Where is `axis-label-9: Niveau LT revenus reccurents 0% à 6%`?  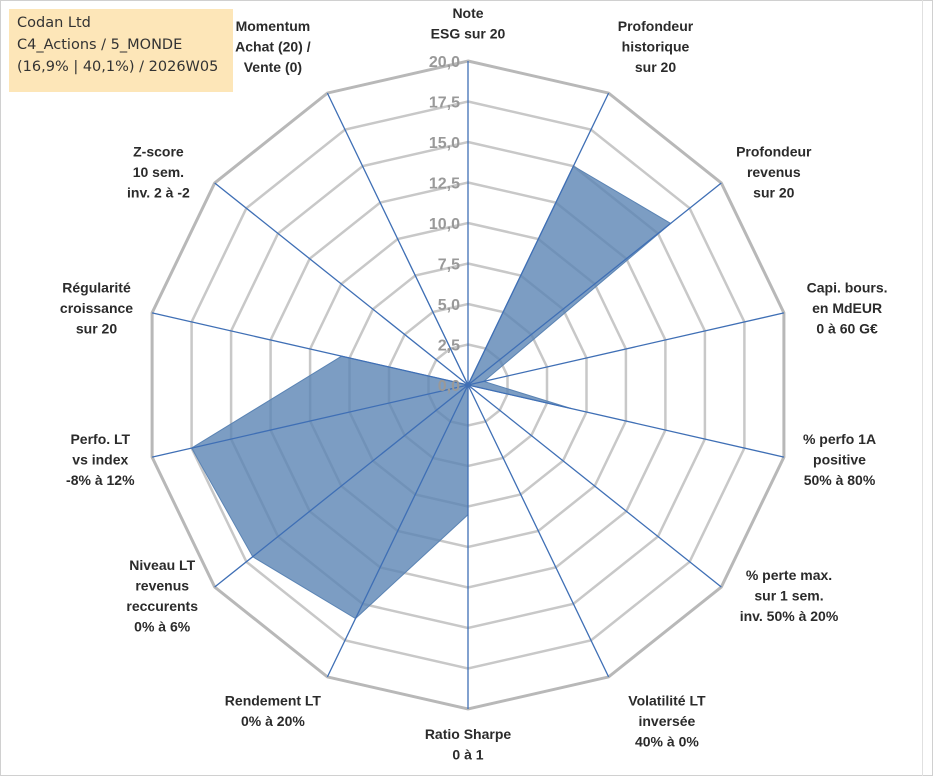
axis-label-9: Niveau LT revenus reccurents 0% à 6% is located at coordinates (162, 596).